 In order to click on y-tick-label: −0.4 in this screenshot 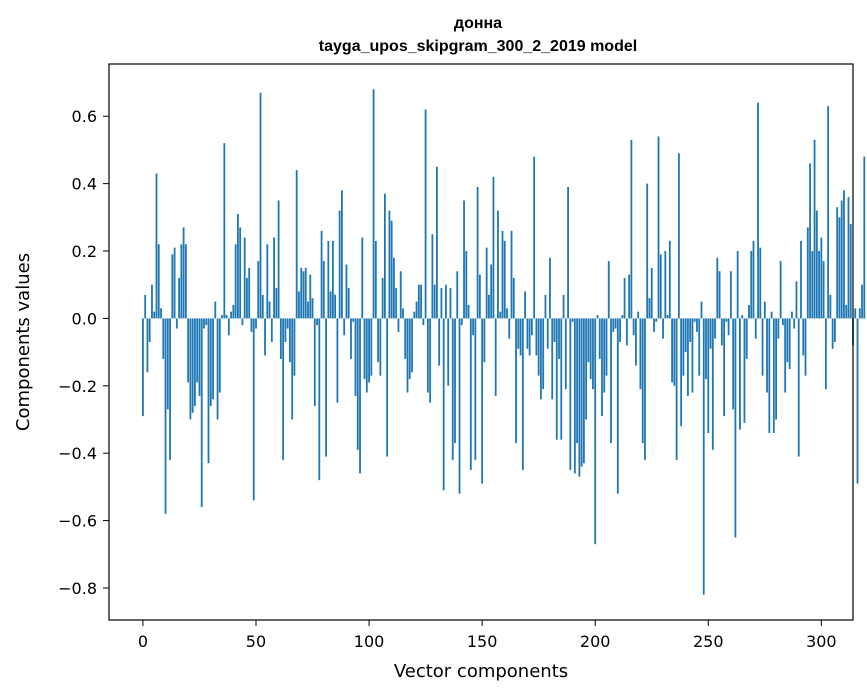, I will do `click(77, 453)`.